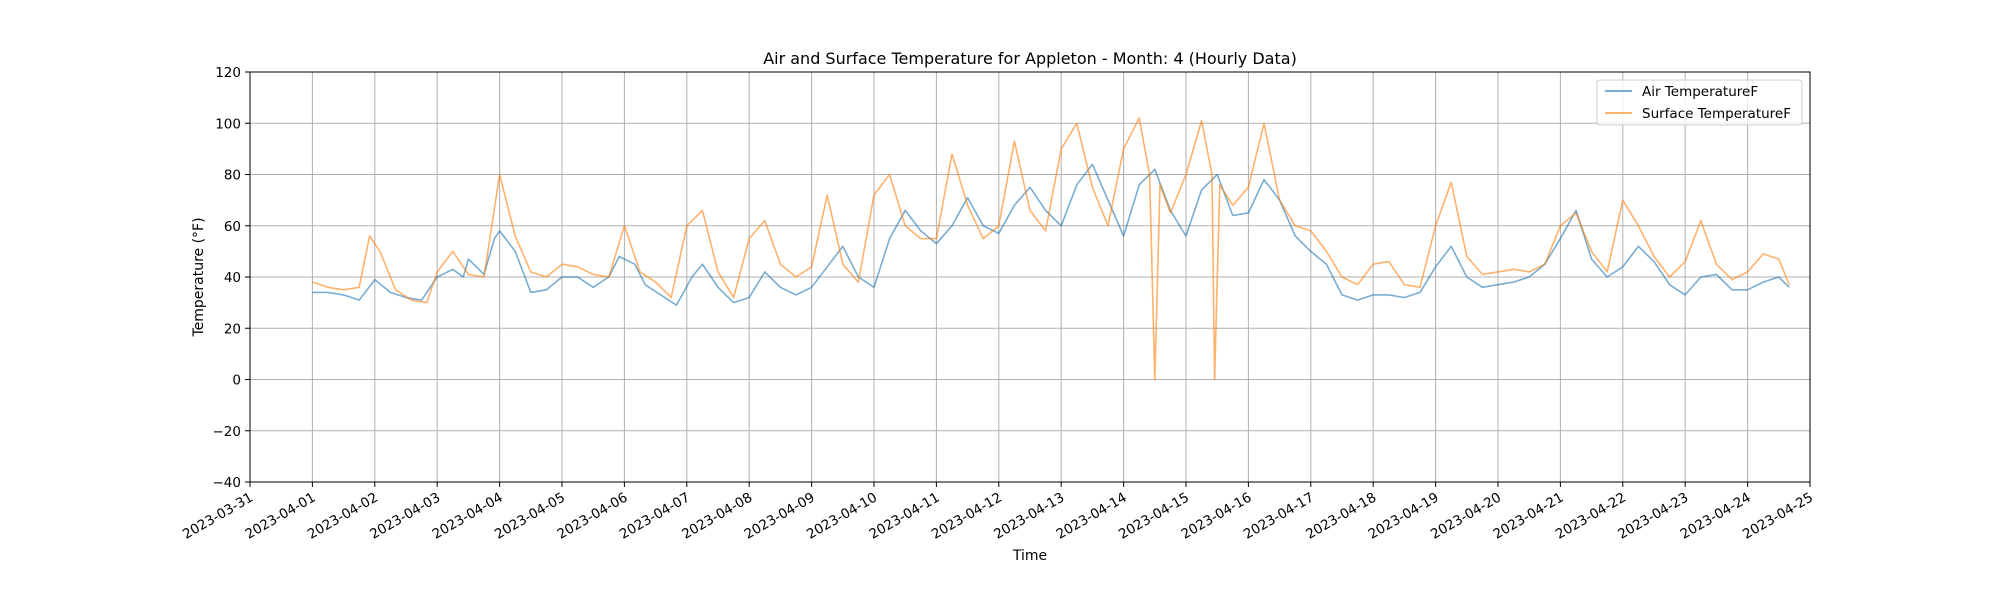  What do you see at coordinates (1029, 556) in the screenshot?
I see `x-axis-label: Time` at bounding box center [1029, 556].